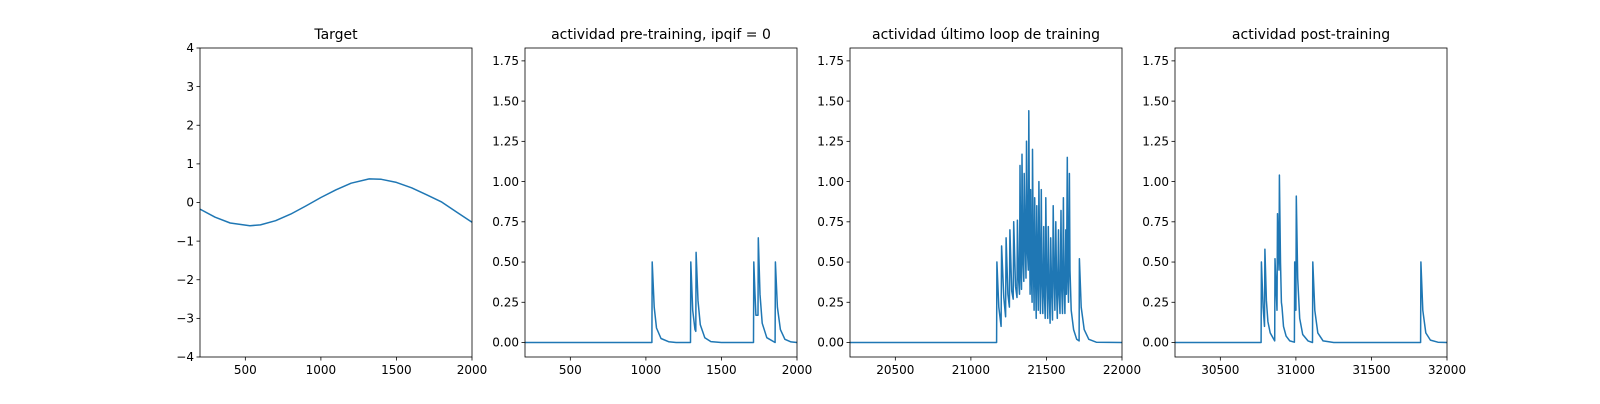 Image resolution: width=1600 pixels, height=404 pixels. What do you see at coordinates (190, 164) in the screenshot?
I see `y-tick-label: 1` at bounding box center [190, 164].